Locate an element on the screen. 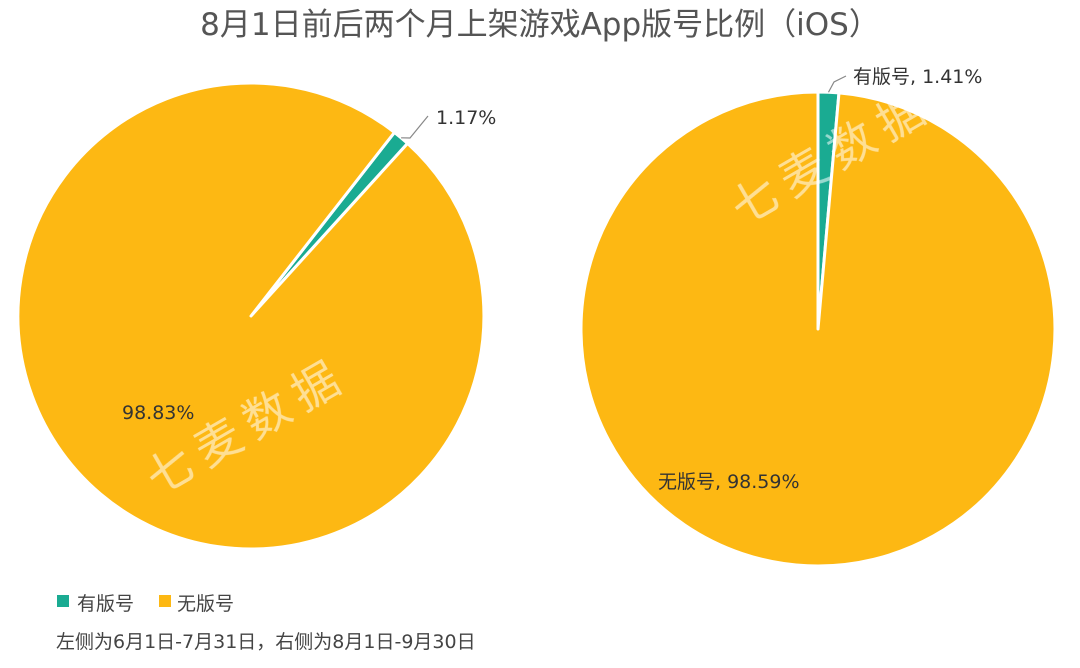 The width and height of the screenshot is (1080, 668). legend-swatch-licensed is located at coordinates (63, 601).